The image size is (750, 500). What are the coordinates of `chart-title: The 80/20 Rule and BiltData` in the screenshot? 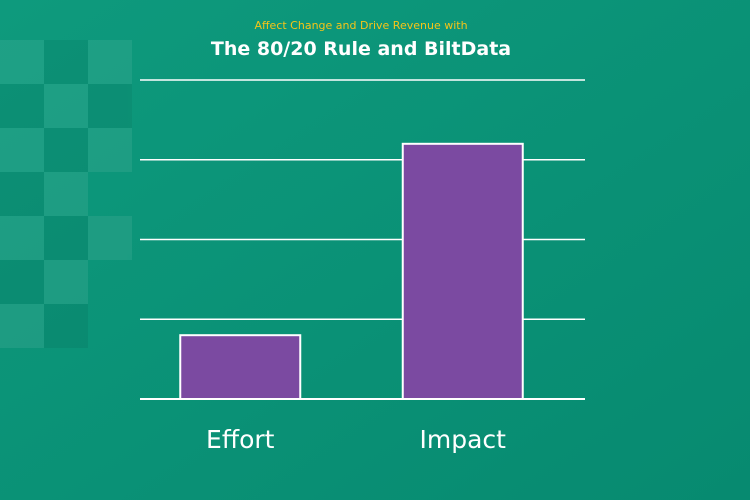 It's located at (361, 49).